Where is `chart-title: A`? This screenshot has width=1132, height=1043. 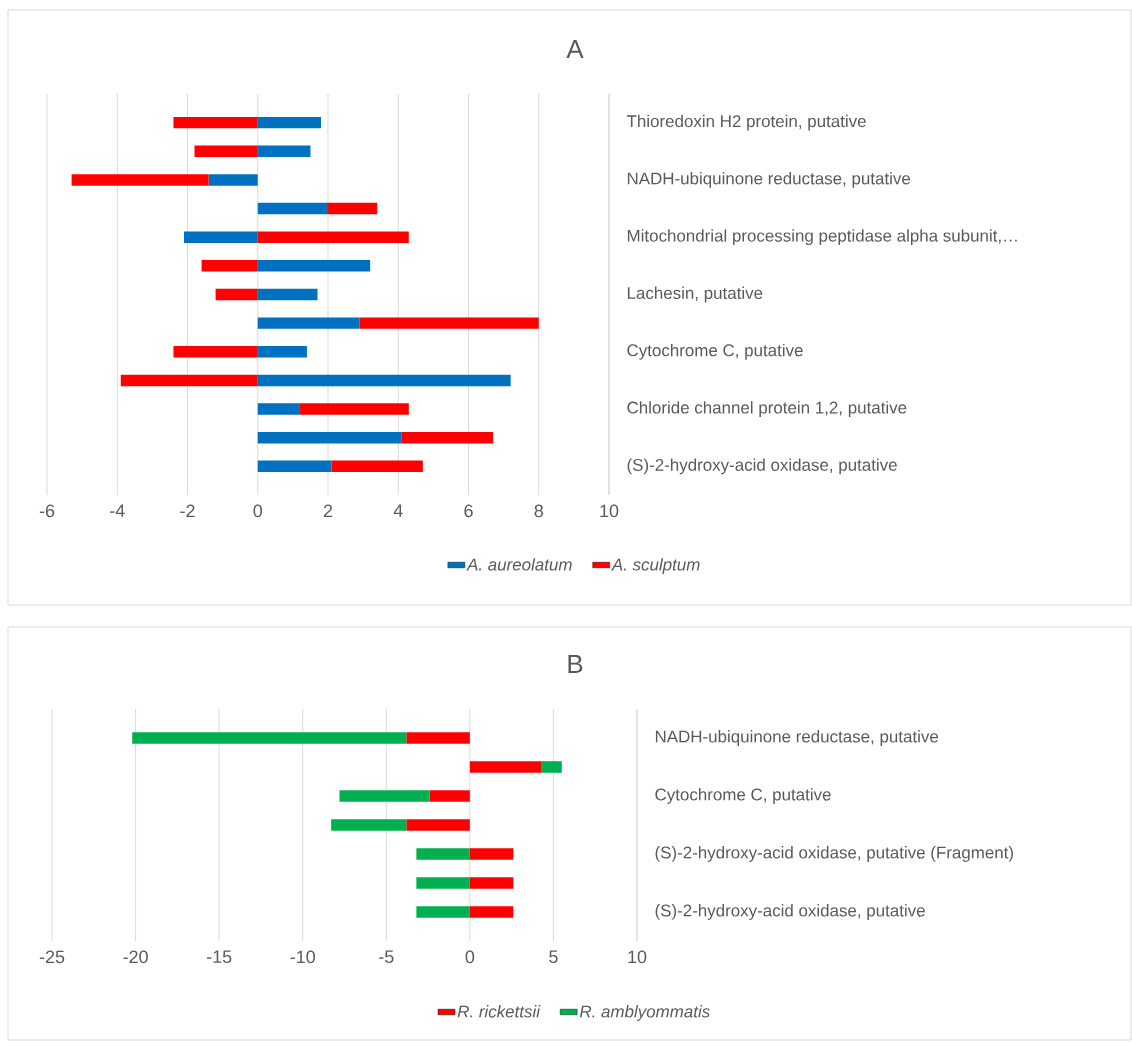 chart-title: A is located at coordinates (575, 49).